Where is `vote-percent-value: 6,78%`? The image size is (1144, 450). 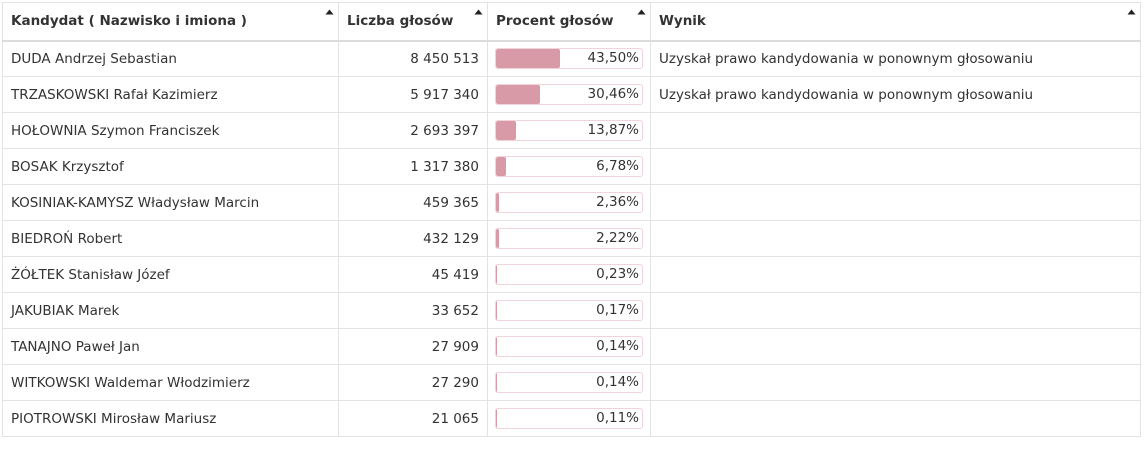 vote-percent-value: 6,78% is located at coordinates (617, 166).